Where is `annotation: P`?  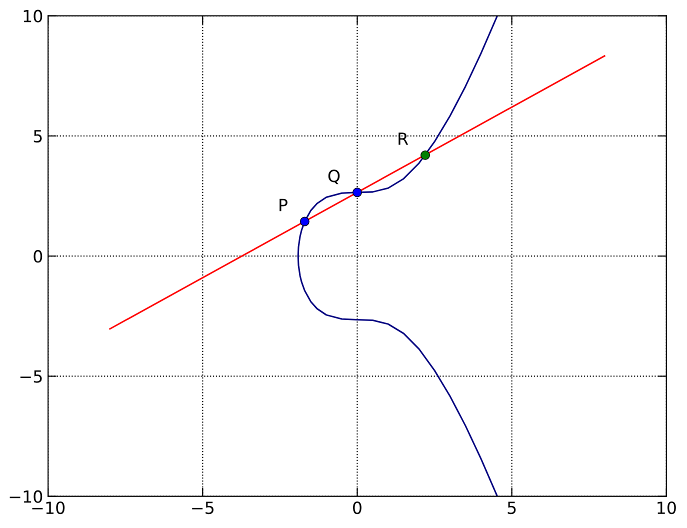 annotation: P is located at coordinates (284, 205).